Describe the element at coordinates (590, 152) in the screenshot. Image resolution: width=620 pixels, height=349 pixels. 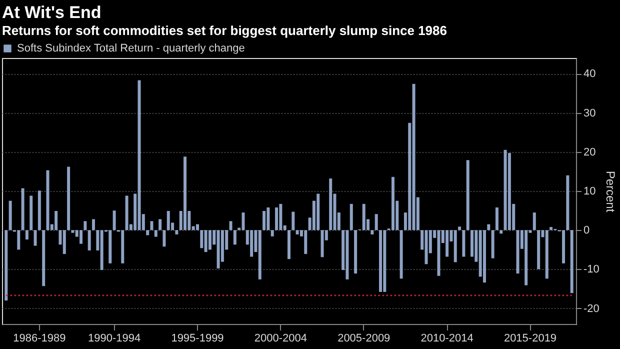
I see `y-tick-label: 20` at that location.